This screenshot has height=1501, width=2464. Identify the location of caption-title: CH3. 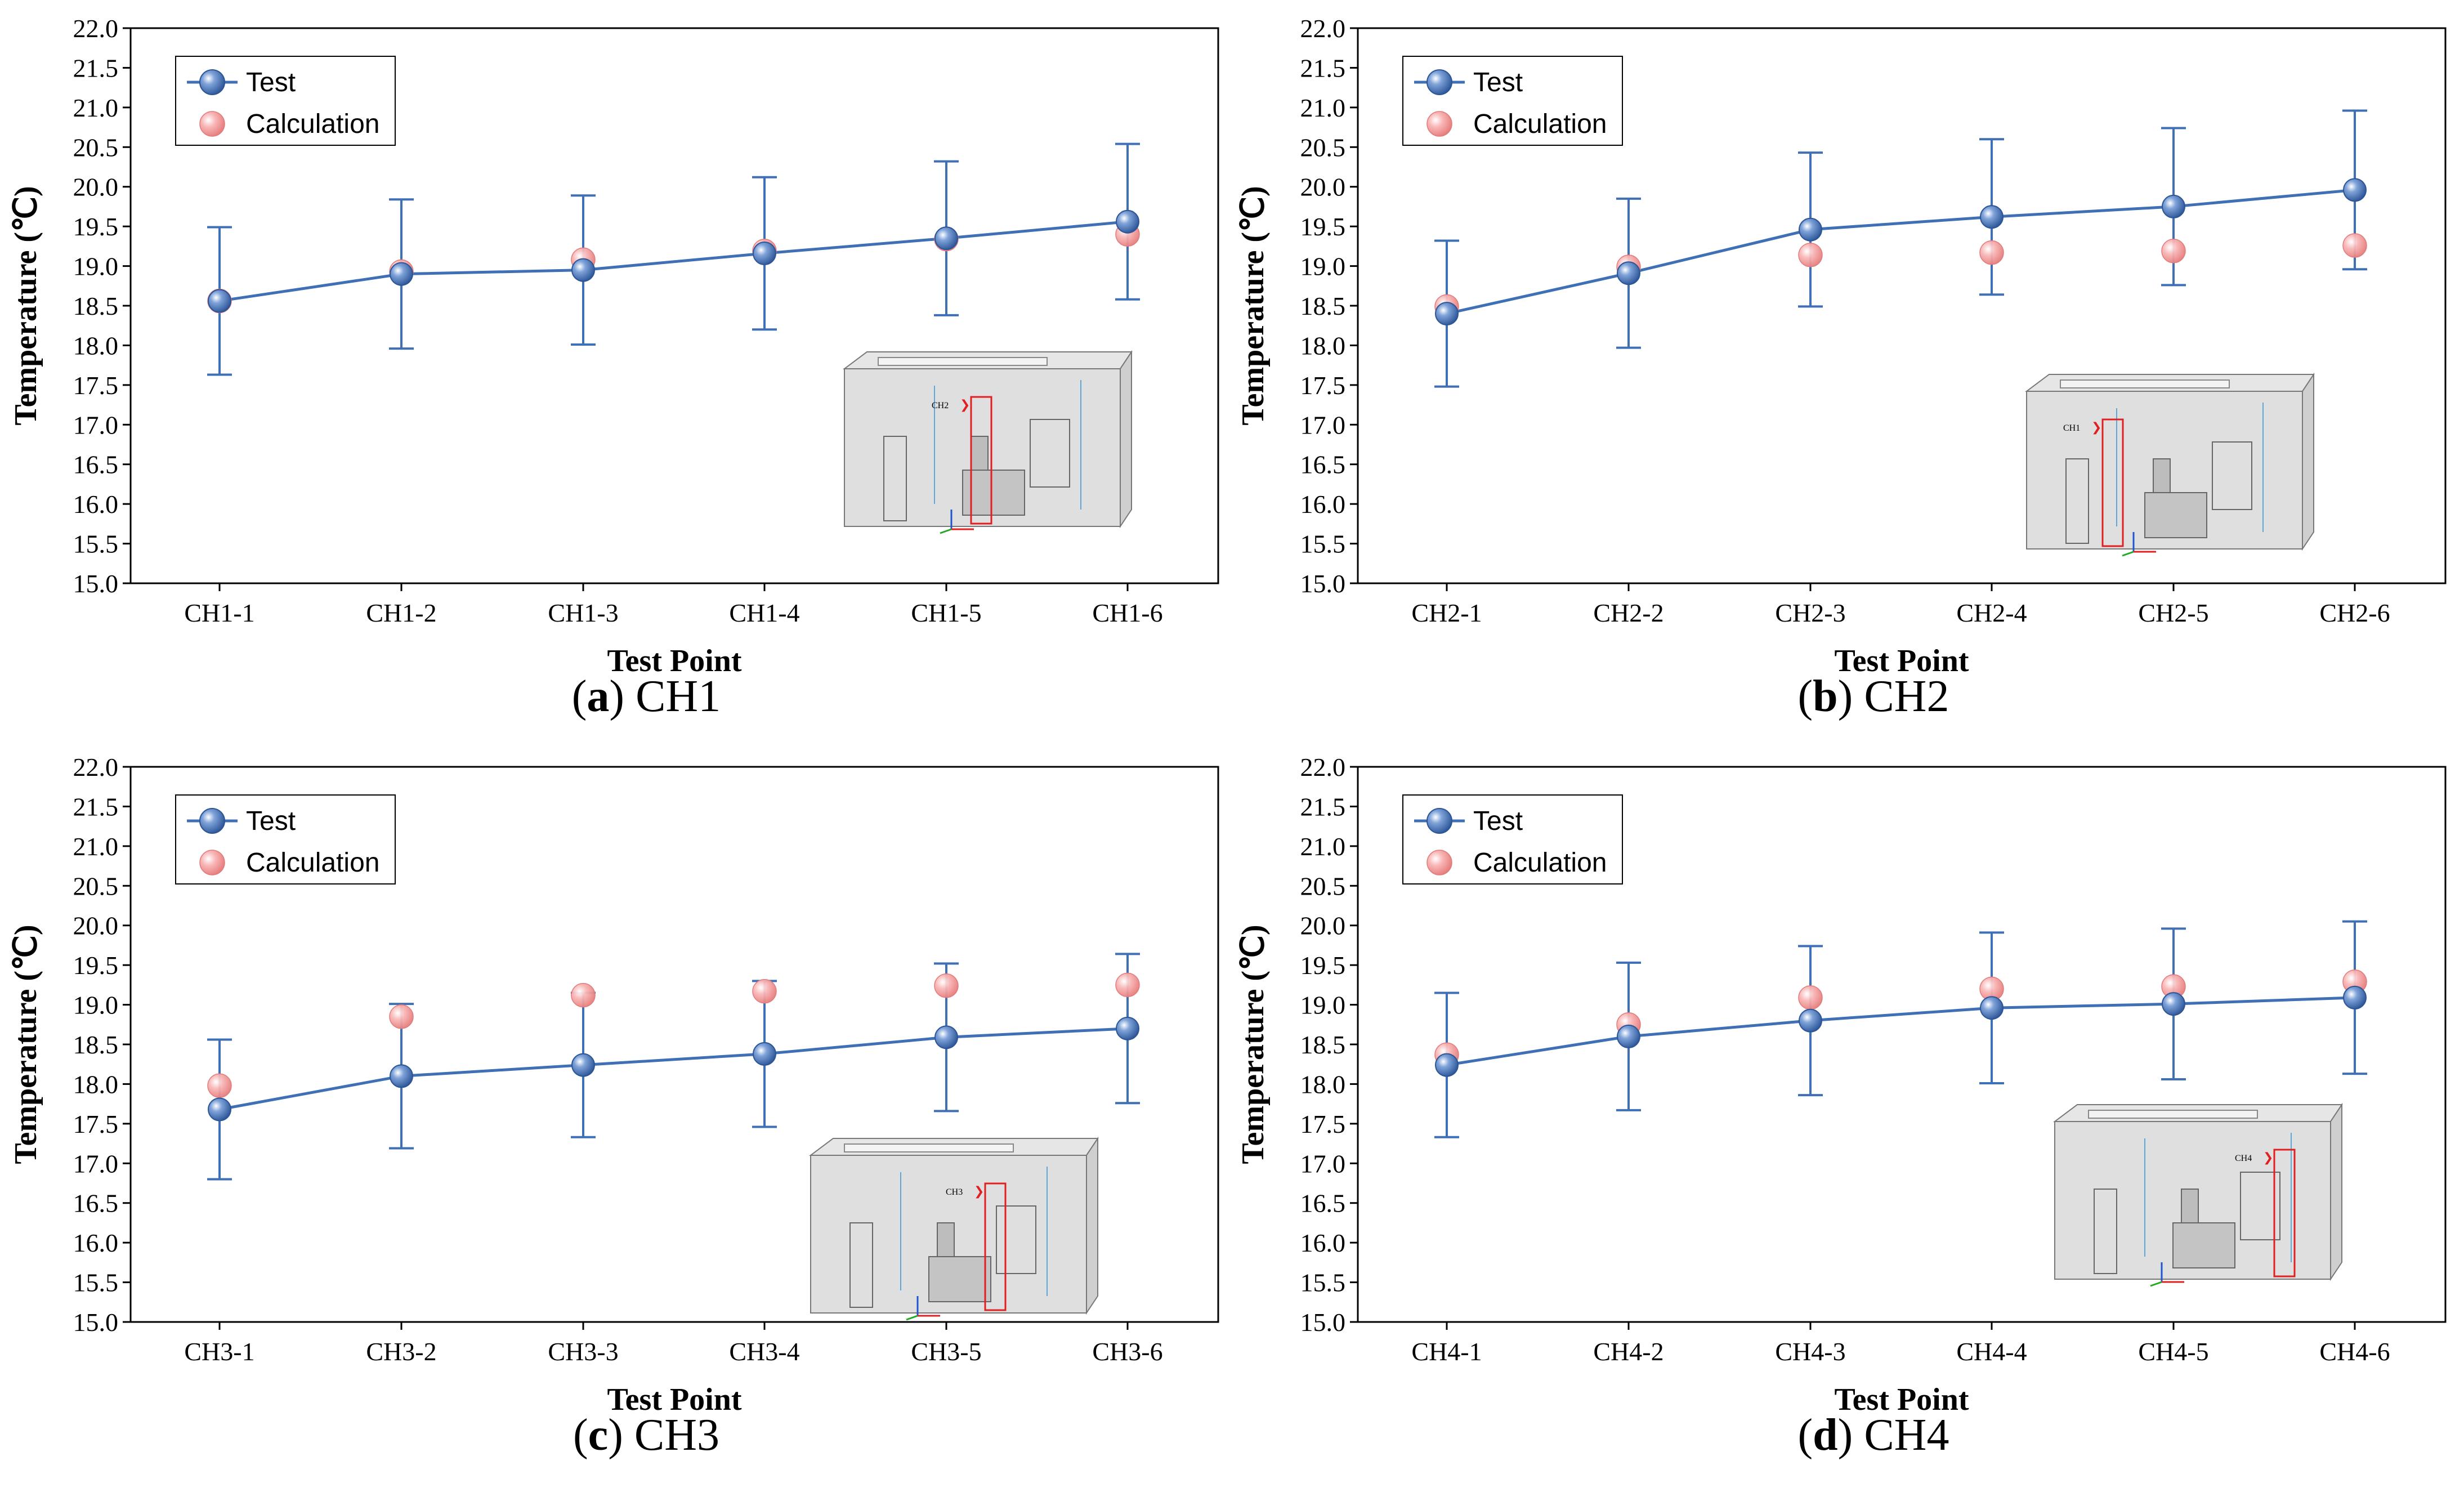
(676, 1435).